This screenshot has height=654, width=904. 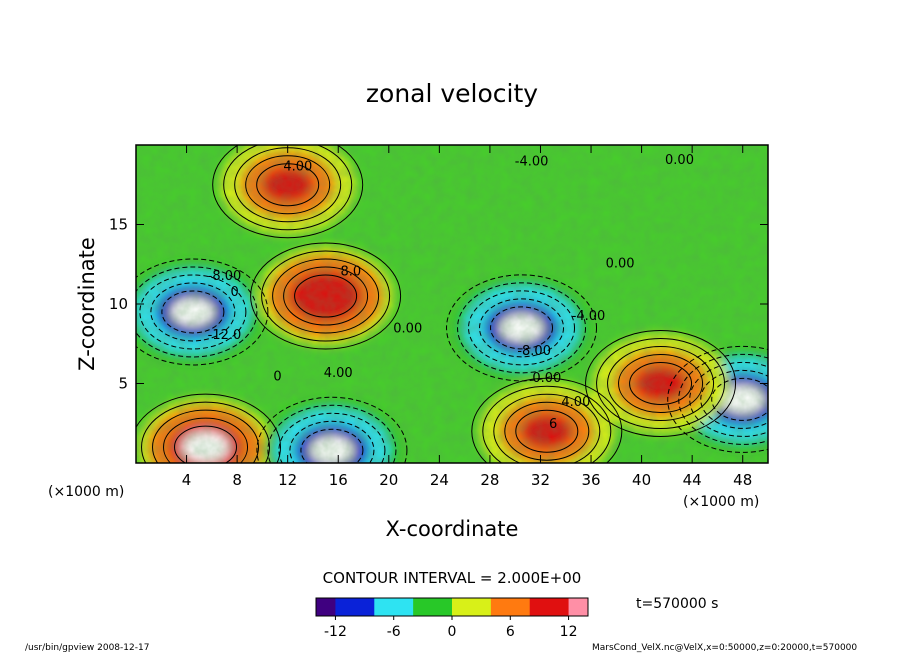 I want to click on footer-left: /usr/bin/gpview 2008-12-17, so click(x=87, y=648).